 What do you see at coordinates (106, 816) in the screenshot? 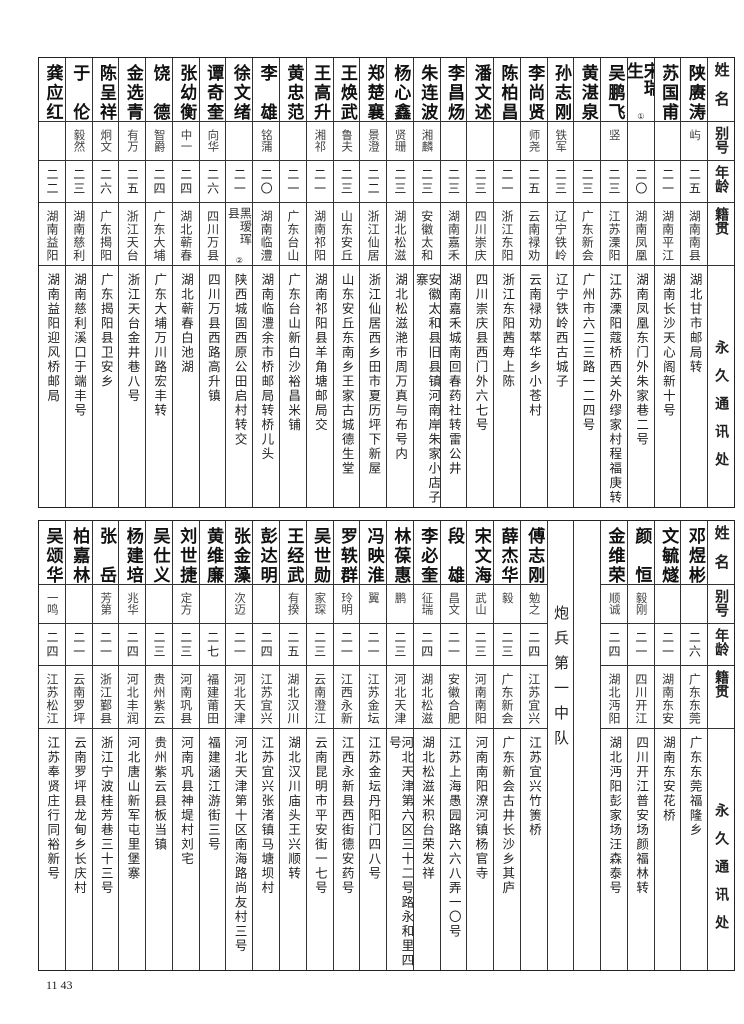
I see `person-address: 浙江宁波桂芳巷三十三号` at bounding box center [106, 816].